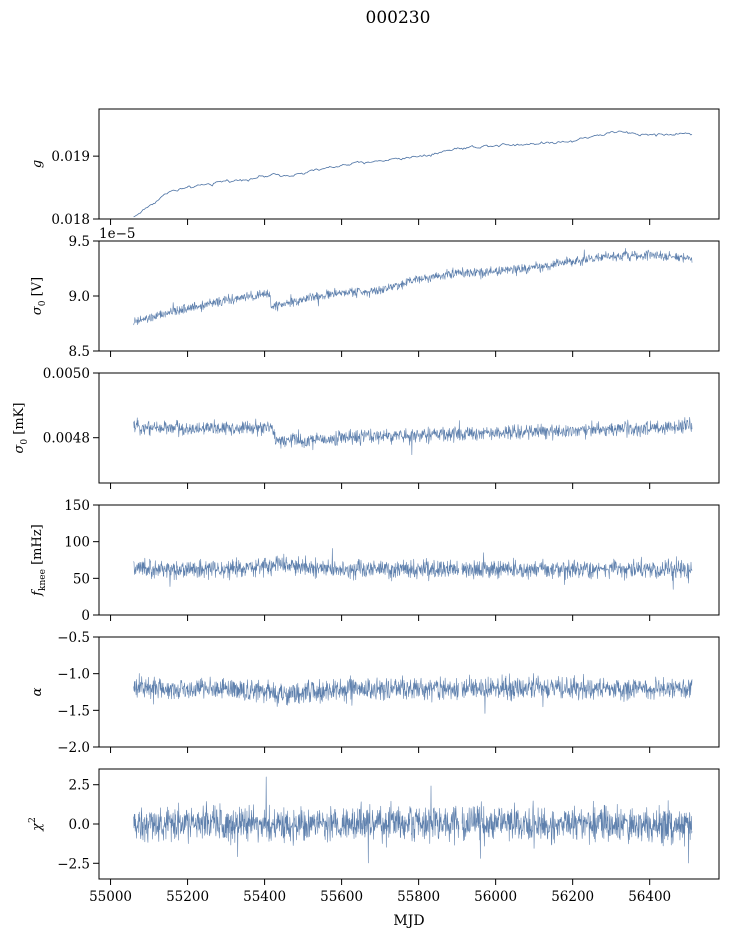  I want to click on panel-g: 0.018 0.019 g, so click(375, 168).